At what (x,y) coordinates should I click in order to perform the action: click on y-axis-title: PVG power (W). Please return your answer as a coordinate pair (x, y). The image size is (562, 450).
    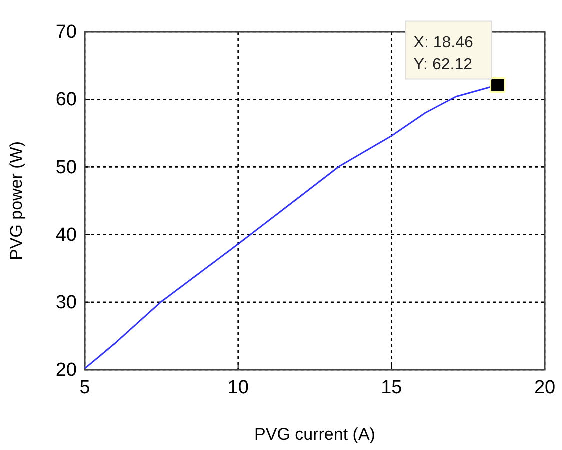
    Looking at the image, I should click on (16, 201).